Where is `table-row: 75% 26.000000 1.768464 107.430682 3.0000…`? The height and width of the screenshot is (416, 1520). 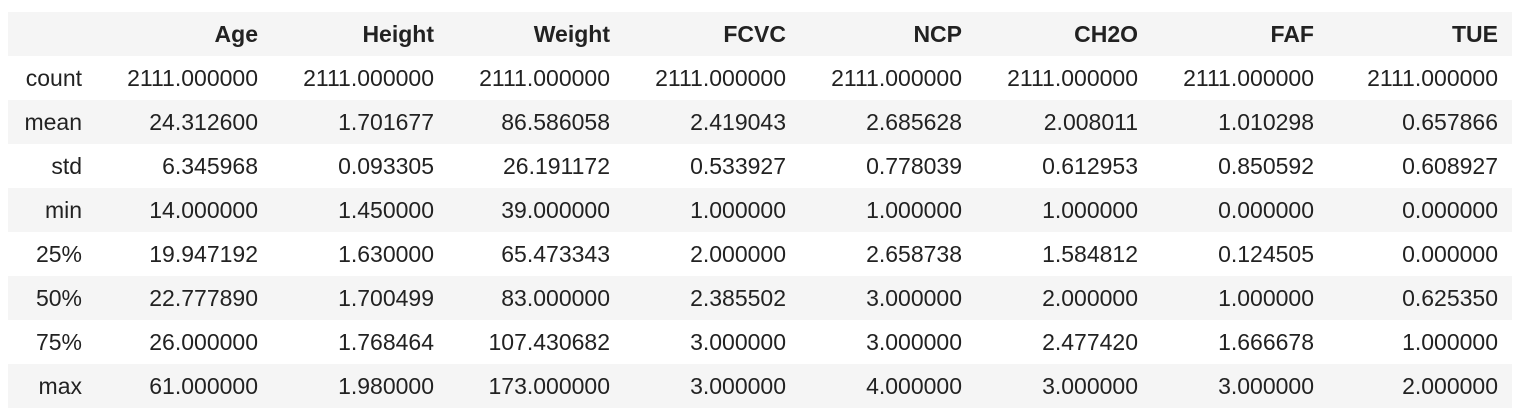 table-row: 75% 26.000000 1.768464 107.430682 3.0000… is located at coordinates (760, 342).